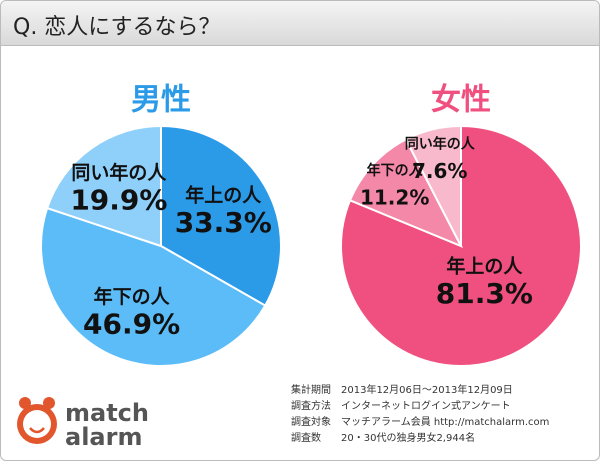 The width and height of the screenshot is (600, 461). What do you see at coordinates (131, 324) in the screenshot?
I see `slice-value-label: 46.9%` at bounding box center [131, 324].